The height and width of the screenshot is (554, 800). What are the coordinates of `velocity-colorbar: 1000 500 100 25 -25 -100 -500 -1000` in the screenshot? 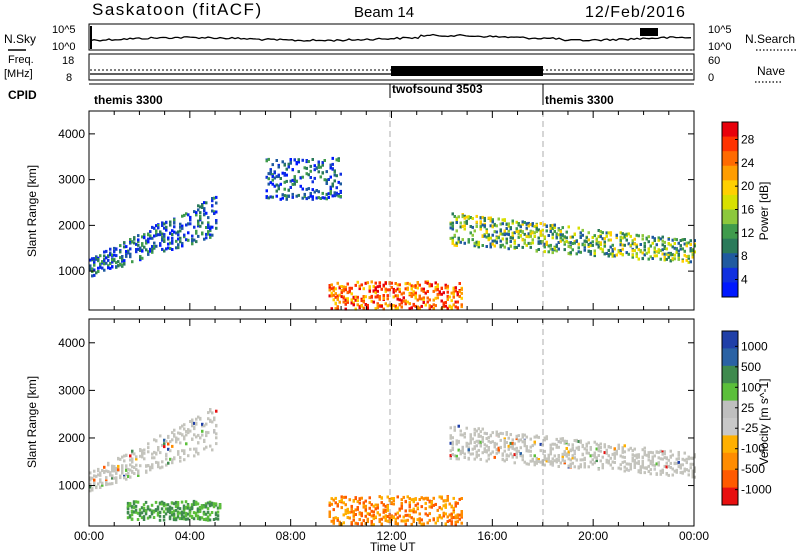 It's located at (746, 418).